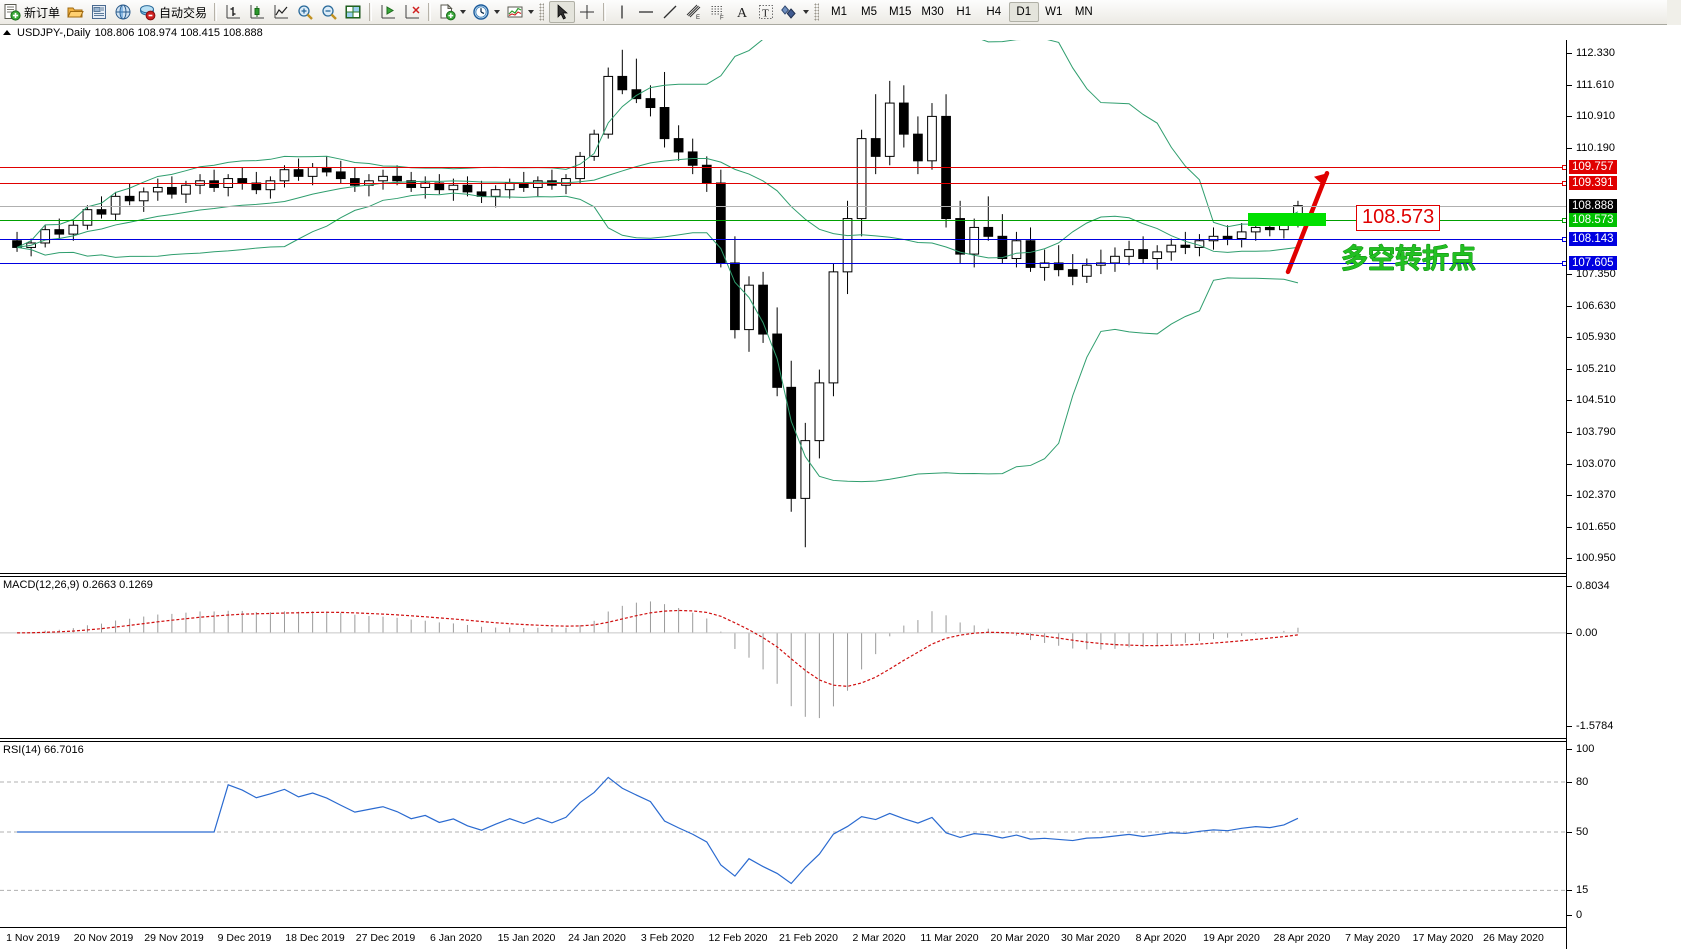  I want to click on date-label: 15 Jan 2020, so click(526, 938).